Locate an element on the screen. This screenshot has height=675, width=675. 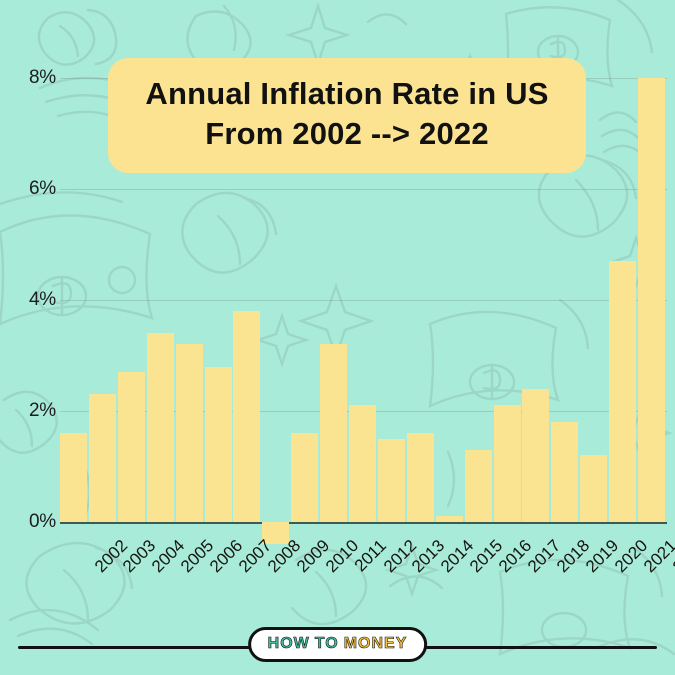
bar-2003 is located at coordinates (102, 458).